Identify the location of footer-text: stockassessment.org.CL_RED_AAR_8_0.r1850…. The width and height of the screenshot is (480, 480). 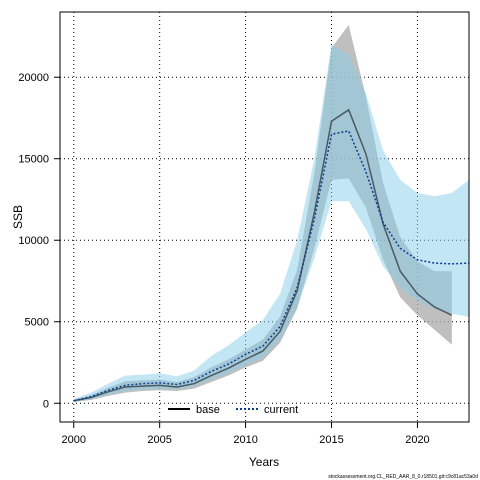
(403, 477).